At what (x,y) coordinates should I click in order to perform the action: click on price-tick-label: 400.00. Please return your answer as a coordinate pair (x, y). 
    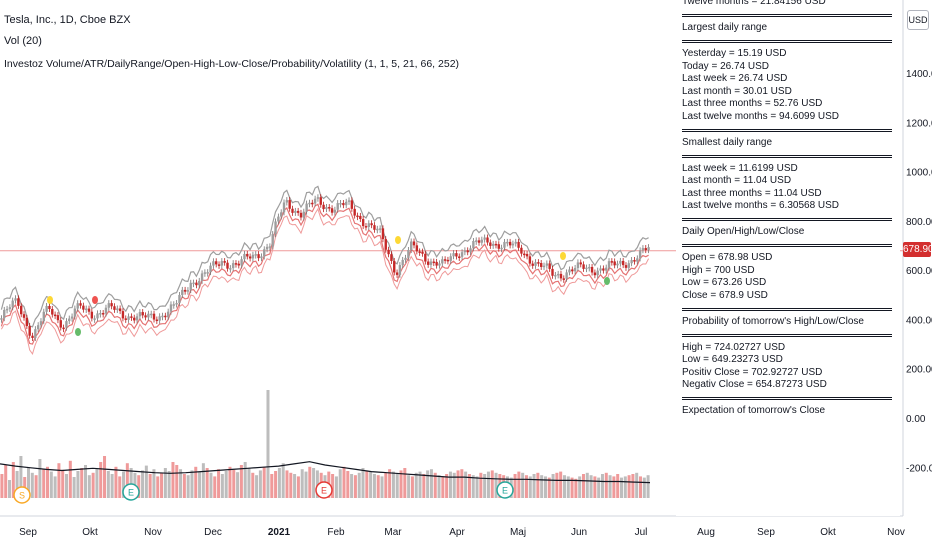
    Looking at the image, I should click on (919, 320).